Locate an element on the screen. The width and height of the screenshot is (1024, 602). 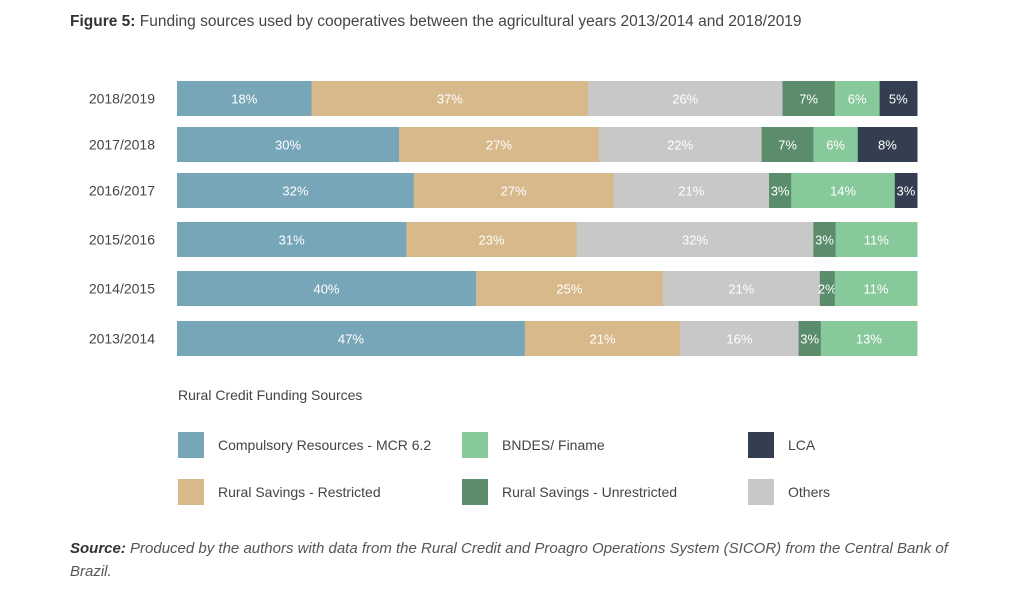
legend-label: Others is located at coordinates (809, 492).